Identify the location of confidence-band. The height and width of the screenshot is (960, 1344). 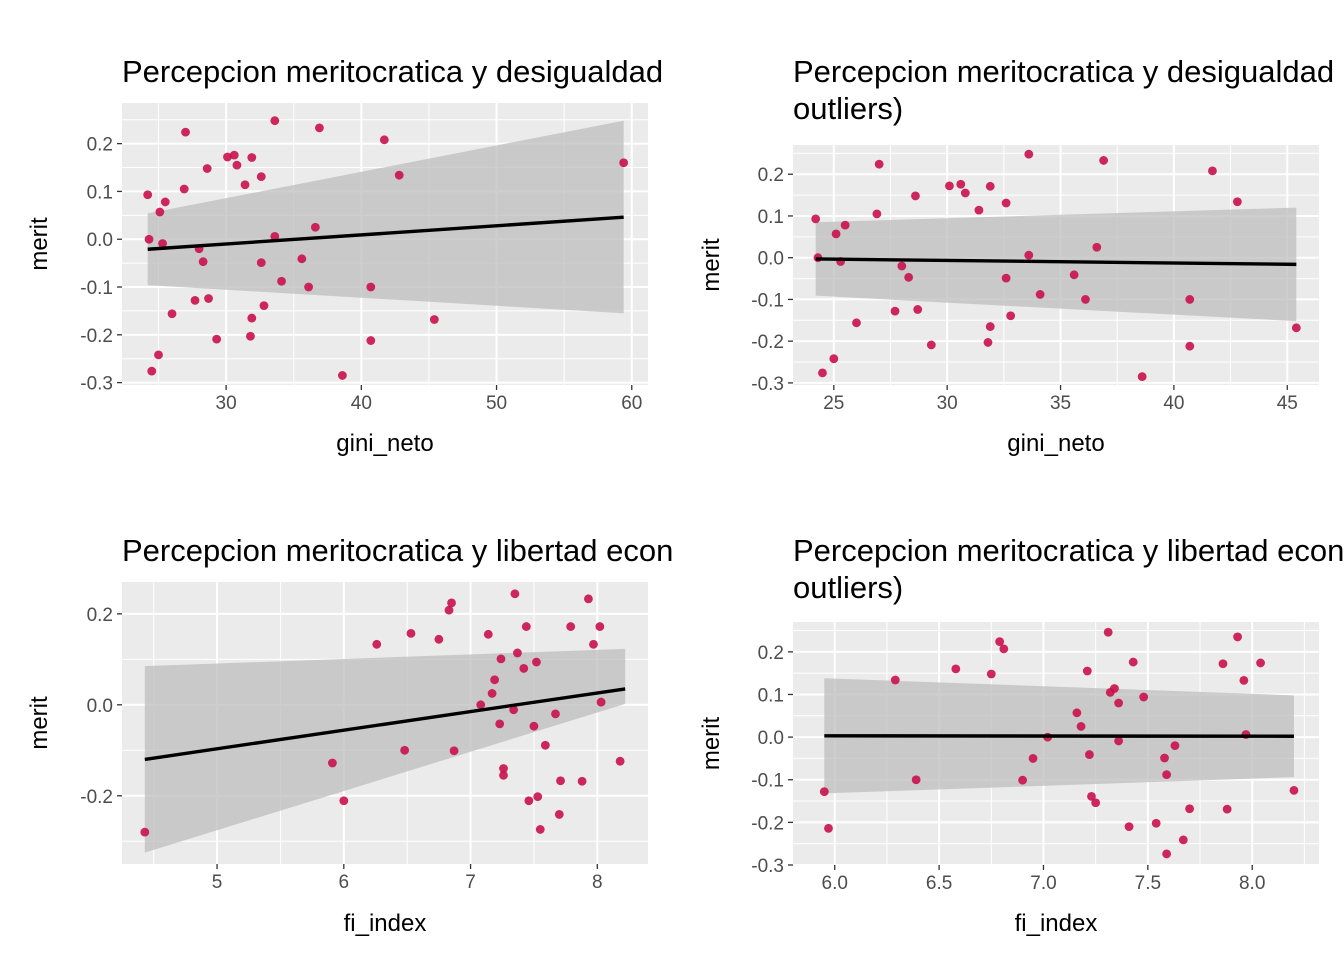
(385, 750).